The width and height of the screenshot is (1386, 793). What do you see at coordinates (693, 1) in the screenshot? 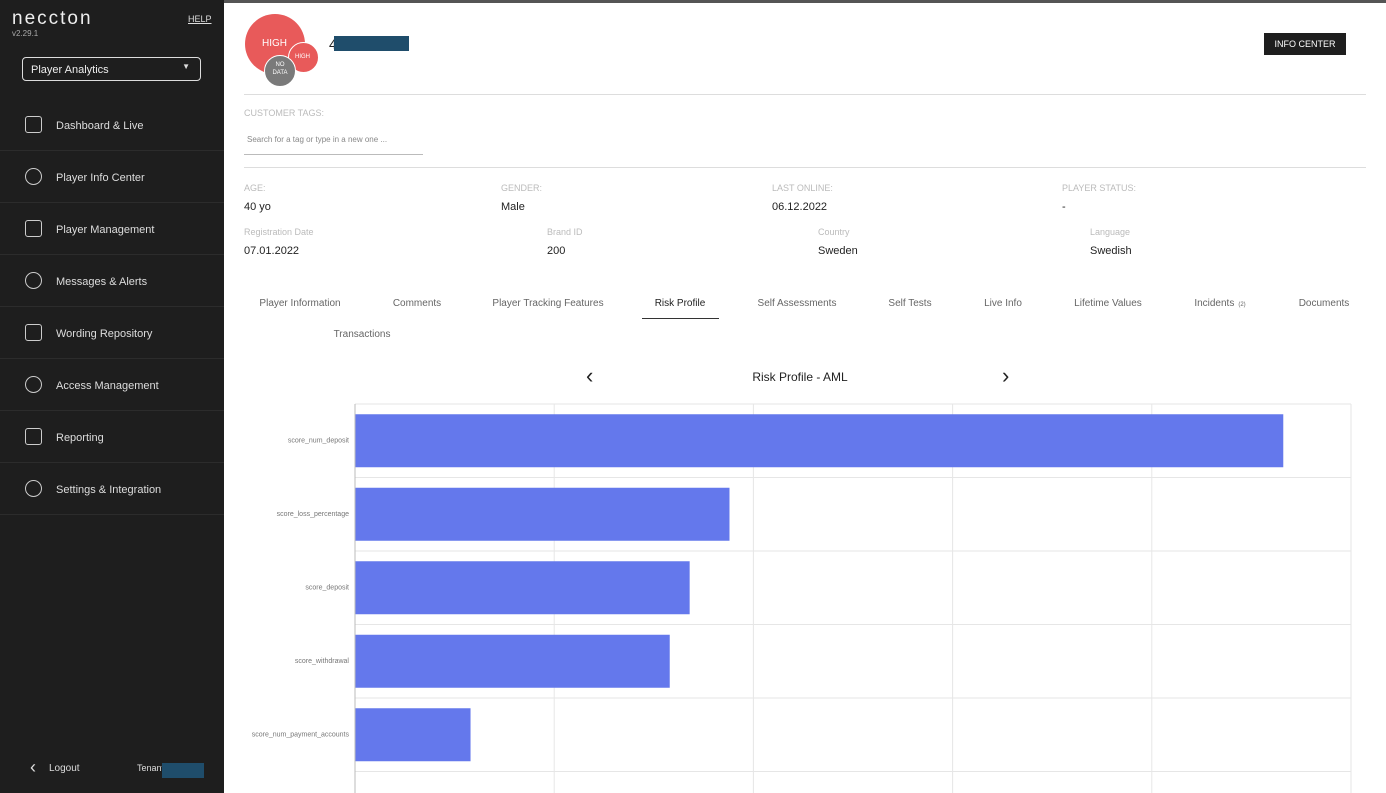
I see `top-border` at bounding box center [693, 1].